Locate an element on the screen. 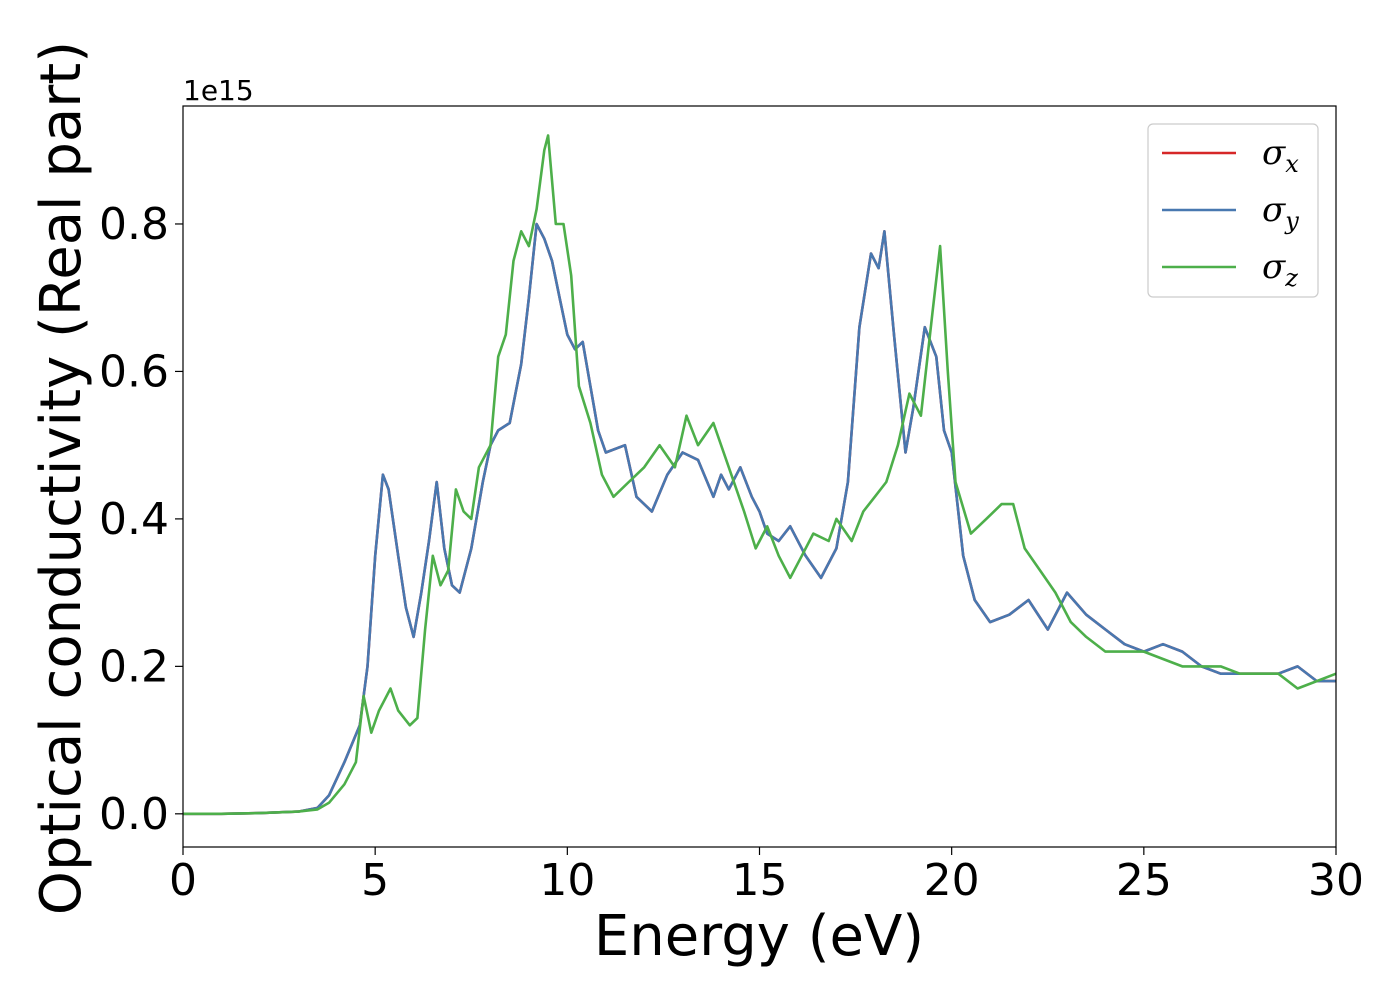 This screenshot has height=1000, width=1400. y-tick-label: 0.0 is located at coordinates (134, 814).